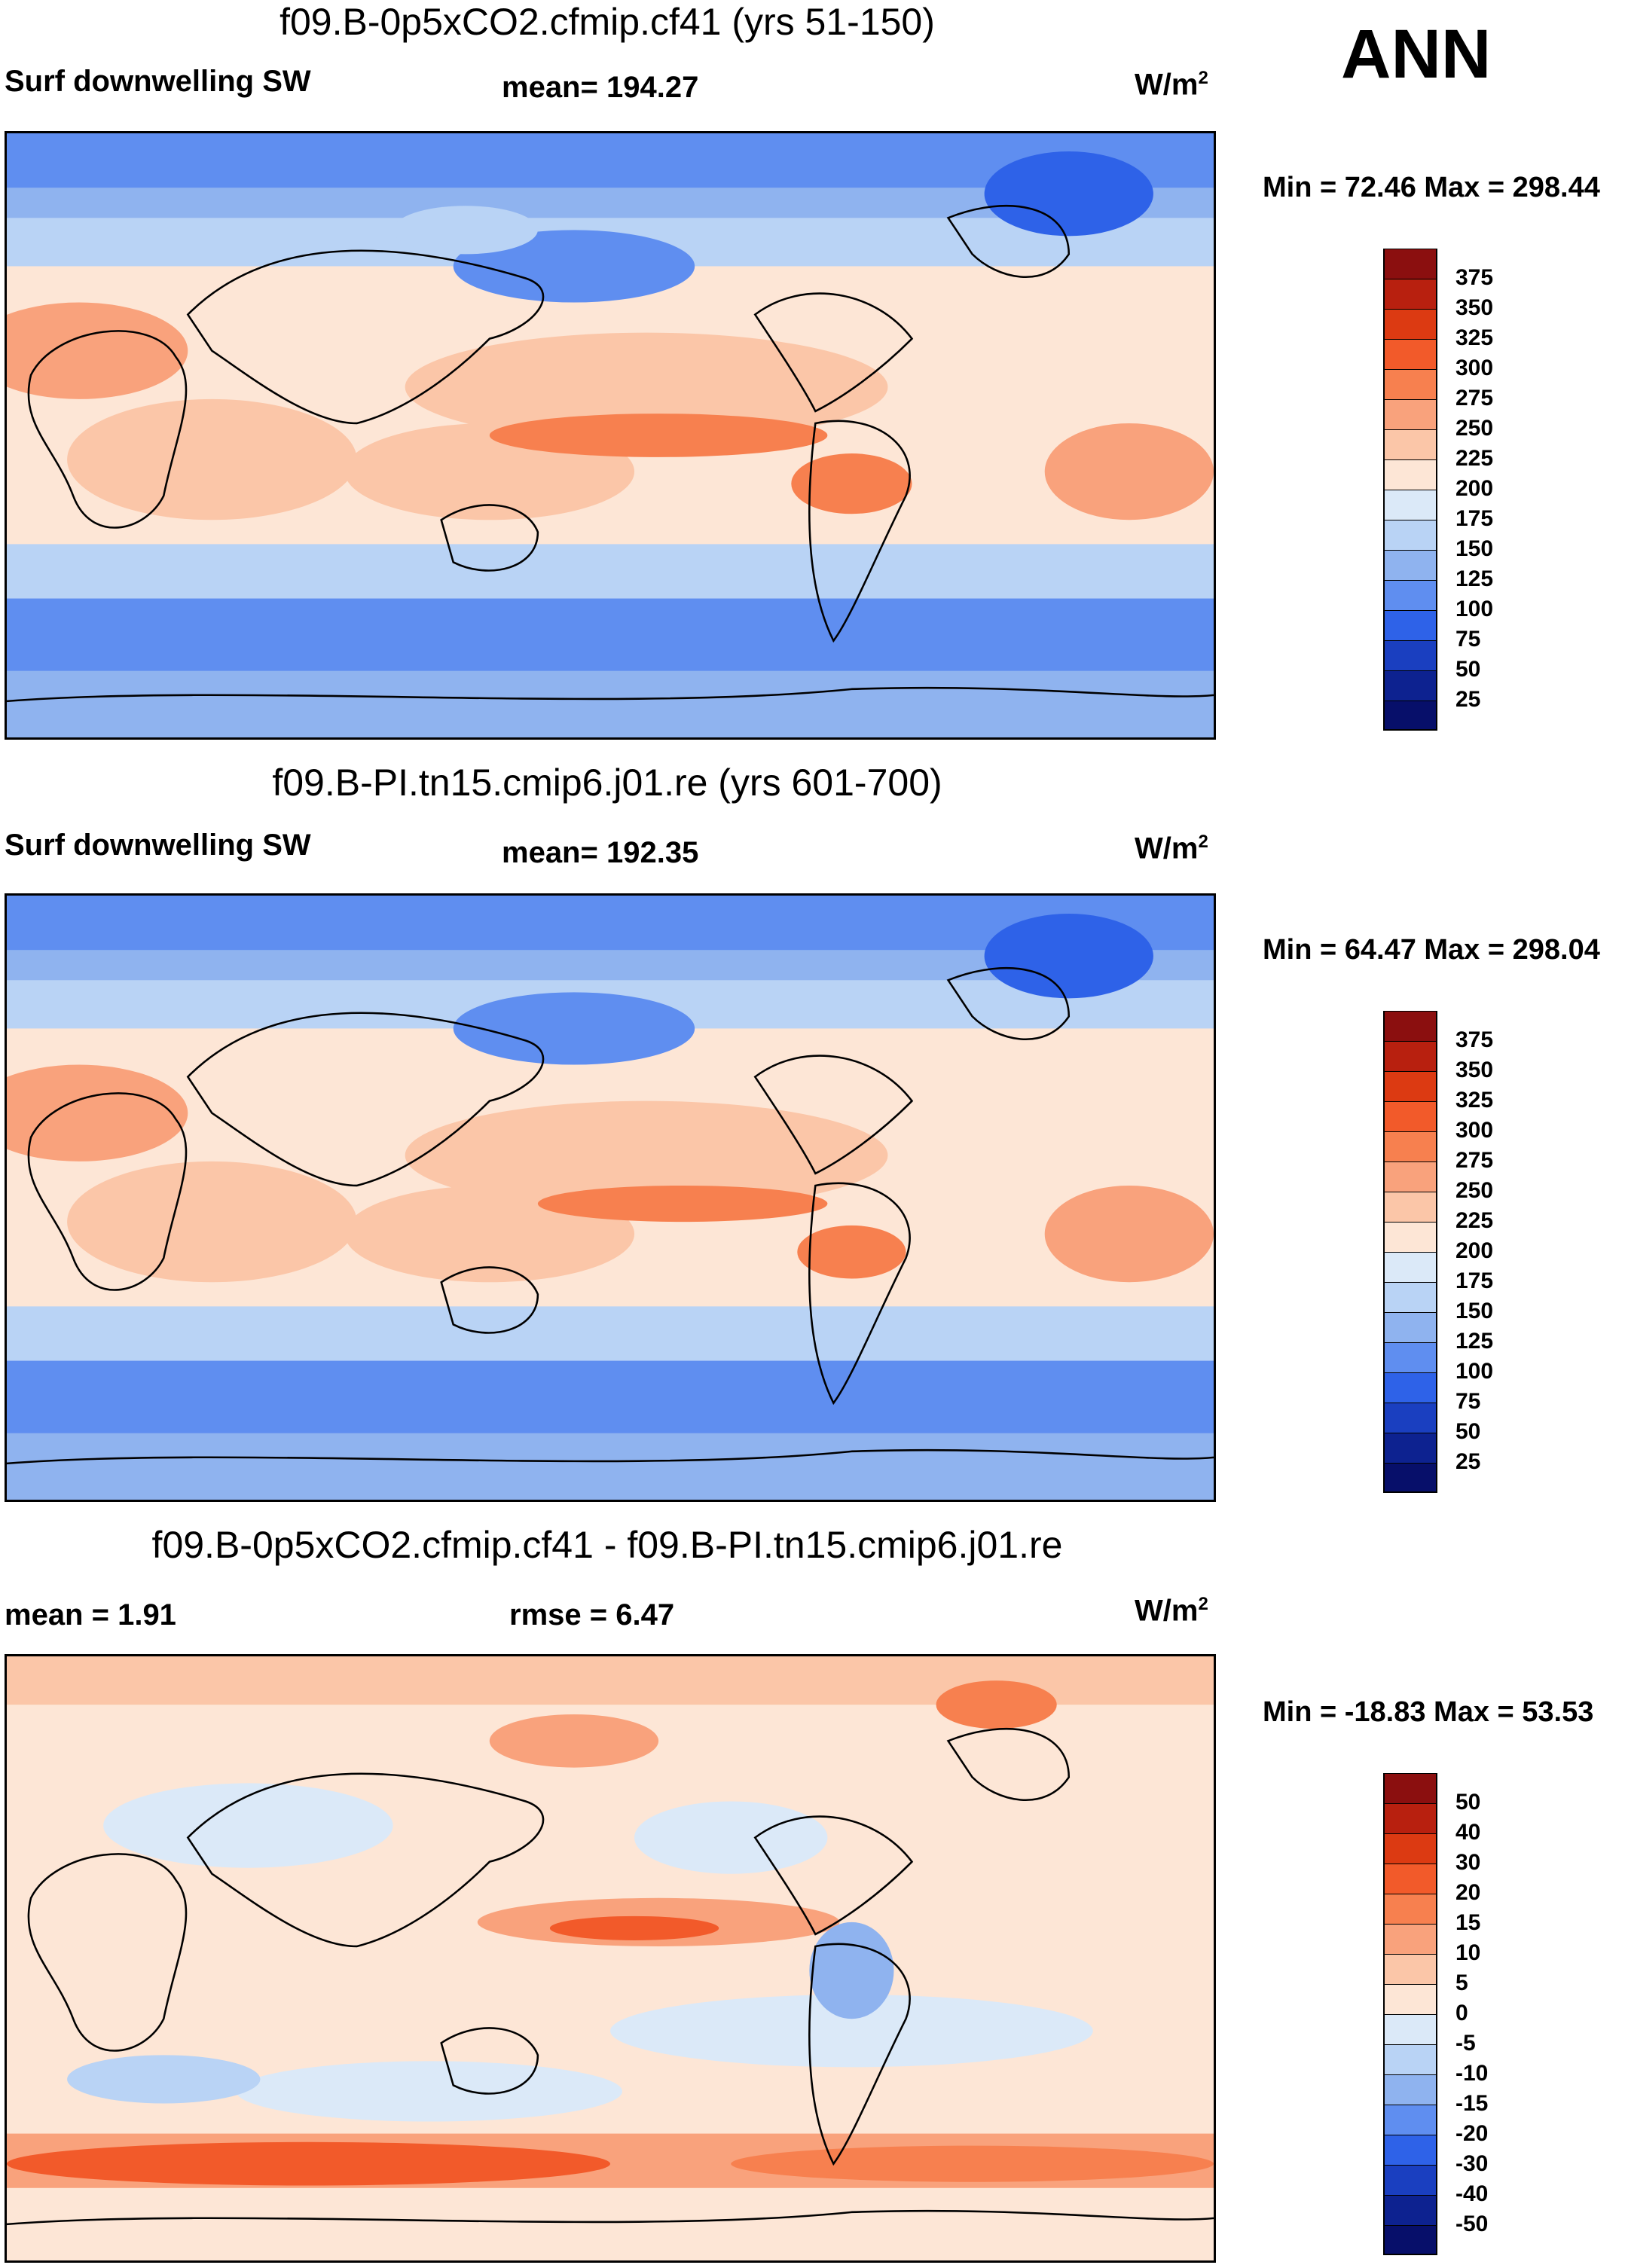  Describe the element at coordinates (1474, 1100) in the screenshot. I see `colorbar-label: 325` at that location.